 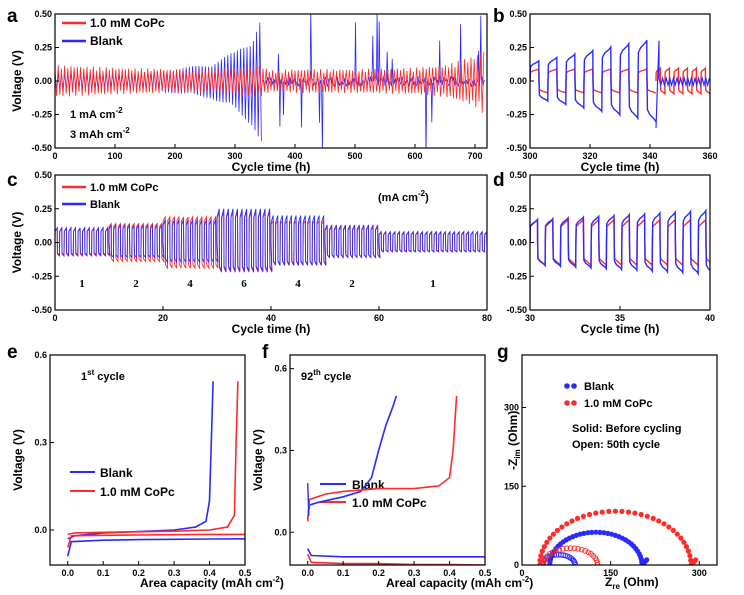 I want to click on xlabel-d: Cycle time (h), so click(x=620, y=329).